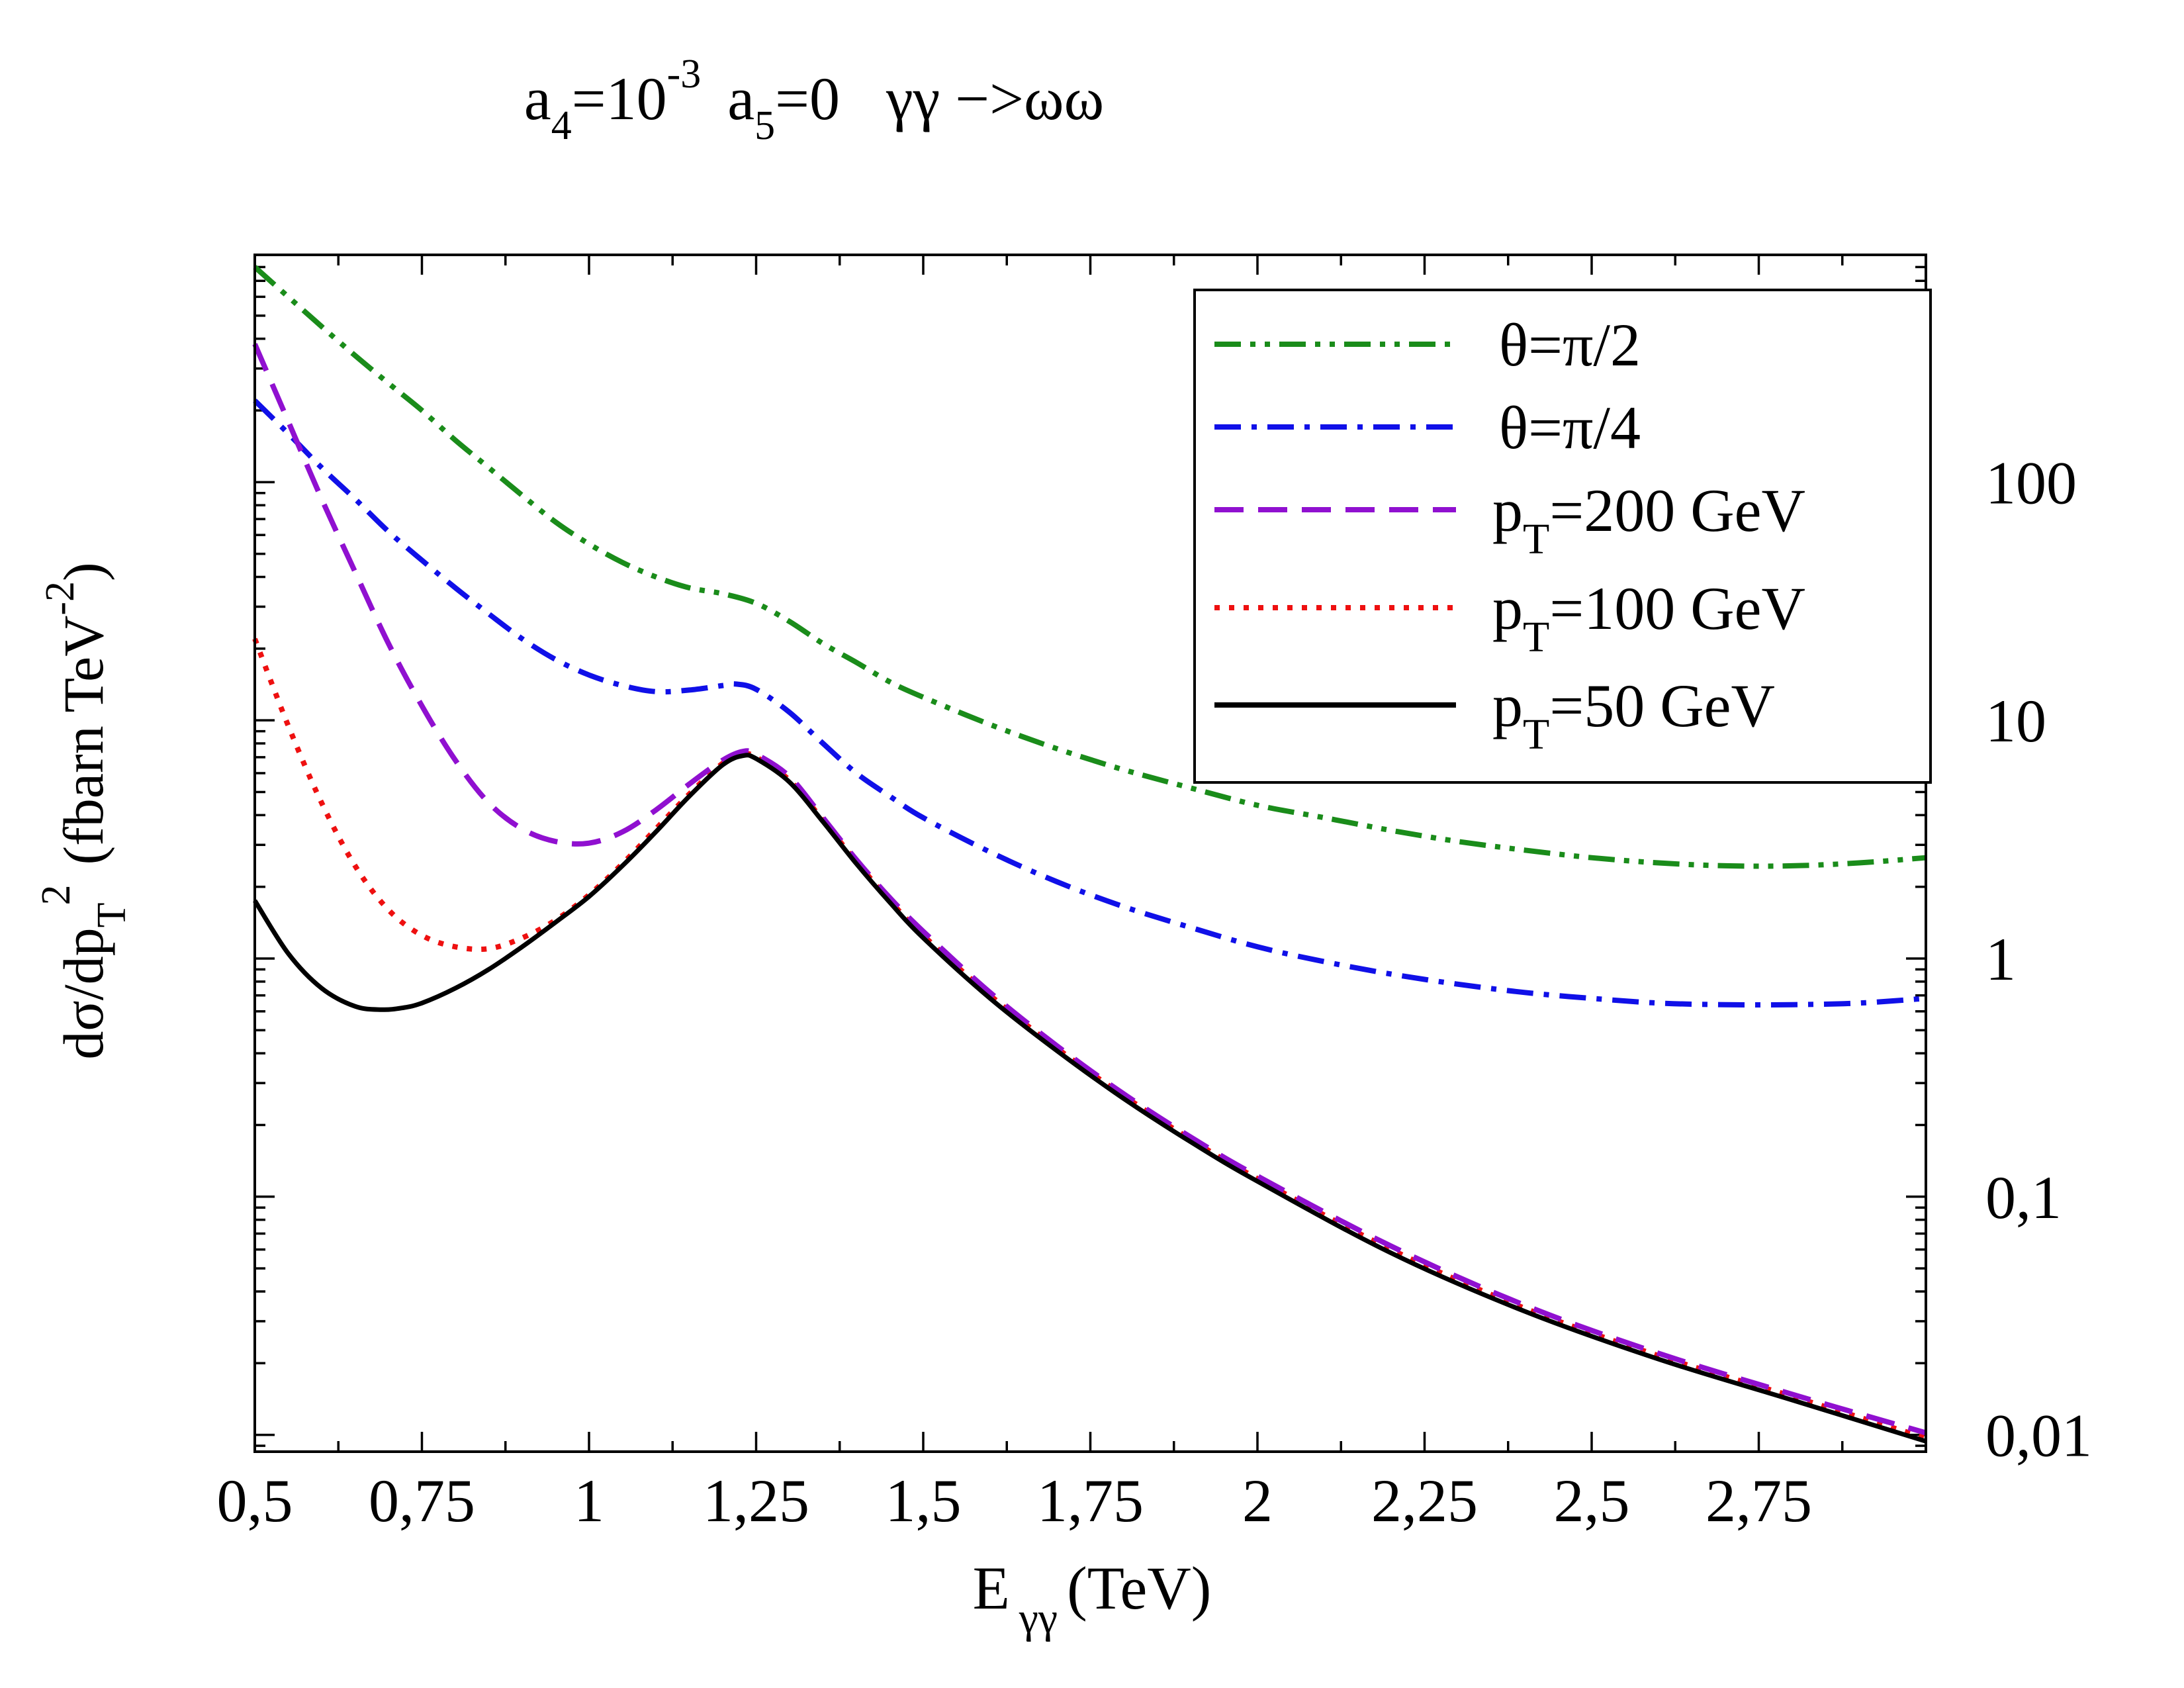 The image size is (2184, 1688). I want to click on y-tick-label: 1, so click(2000, 959).